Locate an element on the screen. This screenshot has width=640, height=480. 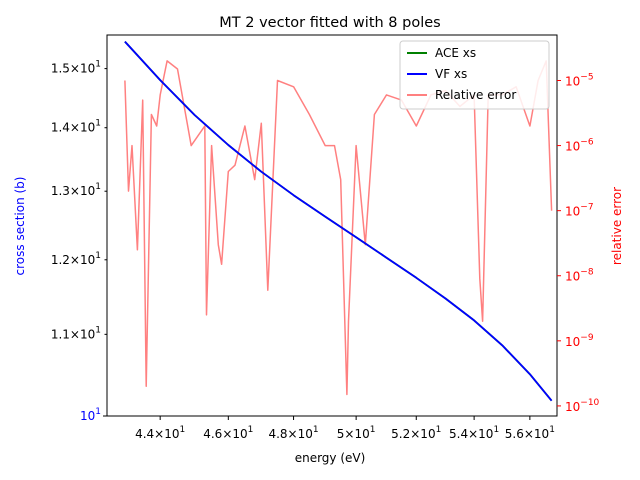
x-tick-label: 5.2×101 is located at coordinates (416, 433).